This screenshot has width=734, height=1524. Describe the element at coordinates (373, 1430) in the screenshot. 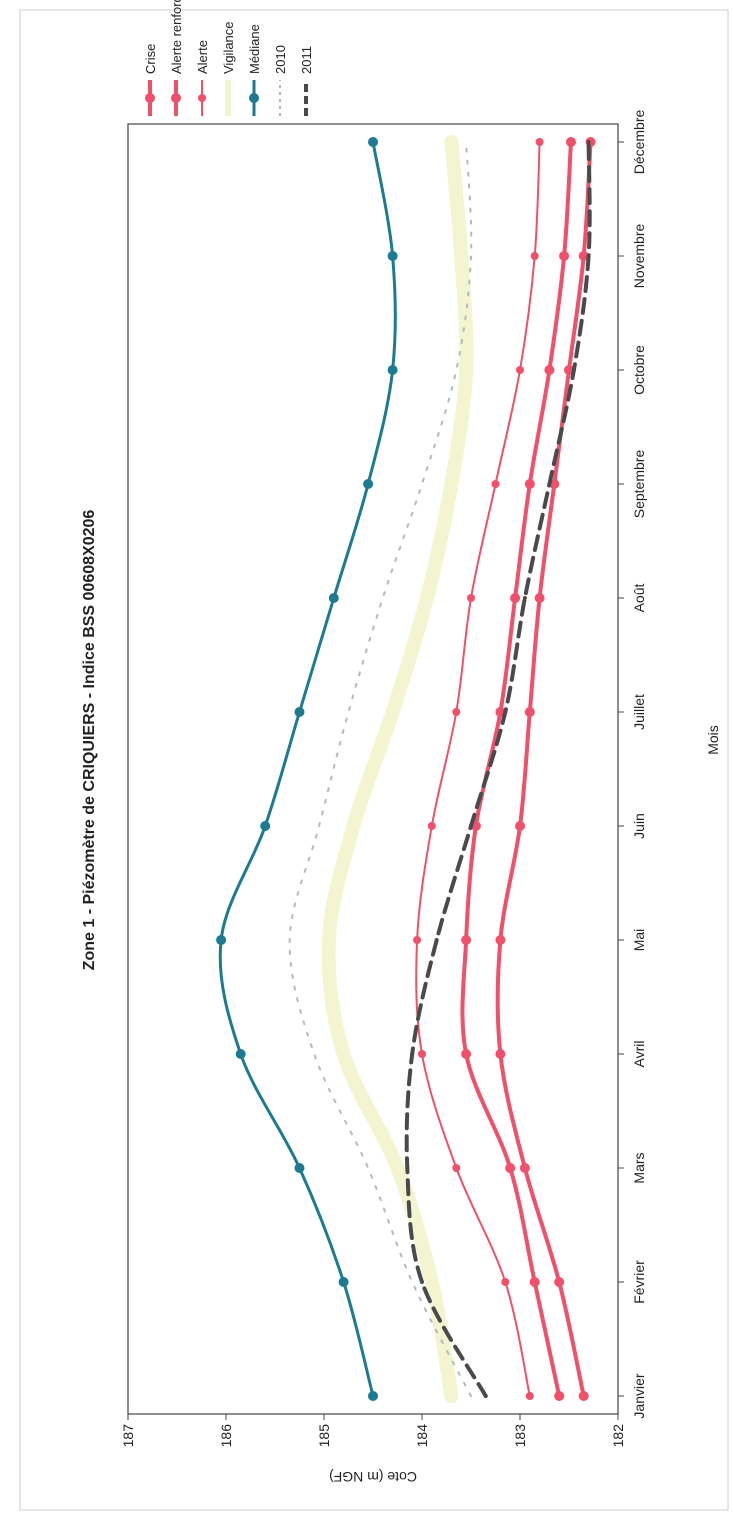

I see `y-axis: 182 183 184 185 186 187` at that location.